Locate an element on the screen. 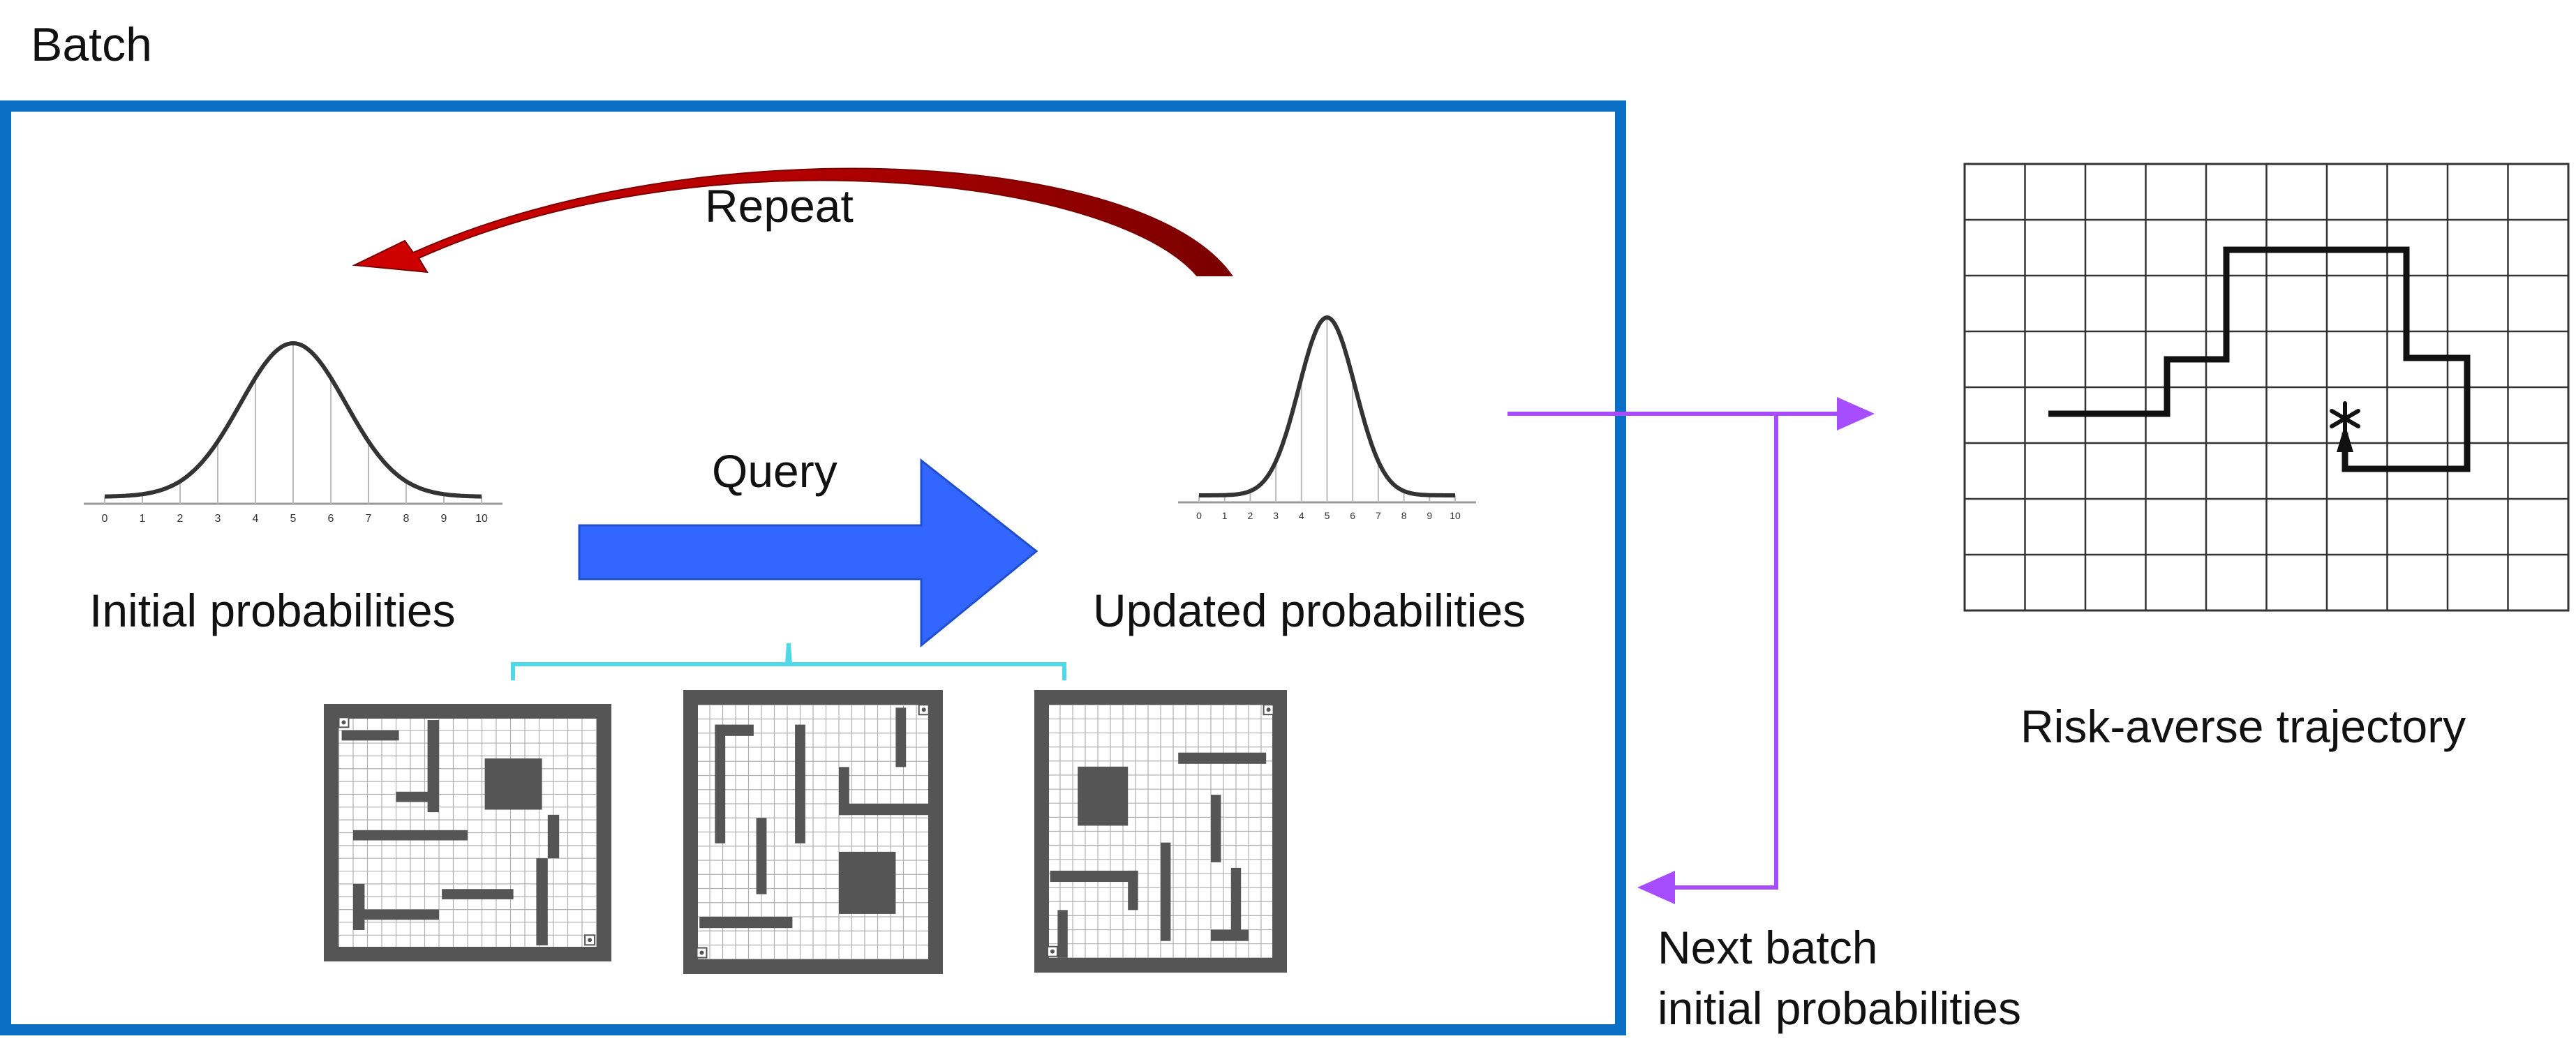 This screenshot has width=2576, height=1064. updated-tick-label: 8 is located at coordinates (1404, 515).